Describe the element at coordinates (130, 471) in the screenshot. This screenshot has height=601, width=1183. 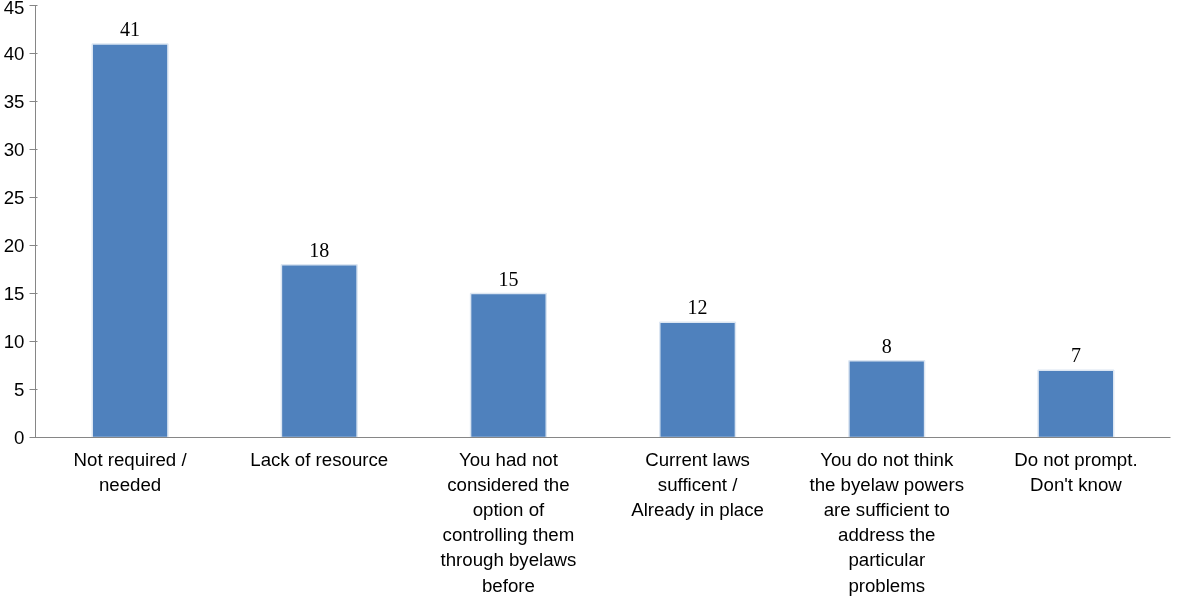
I see `x-tick-label: Not required / needed` at that location.